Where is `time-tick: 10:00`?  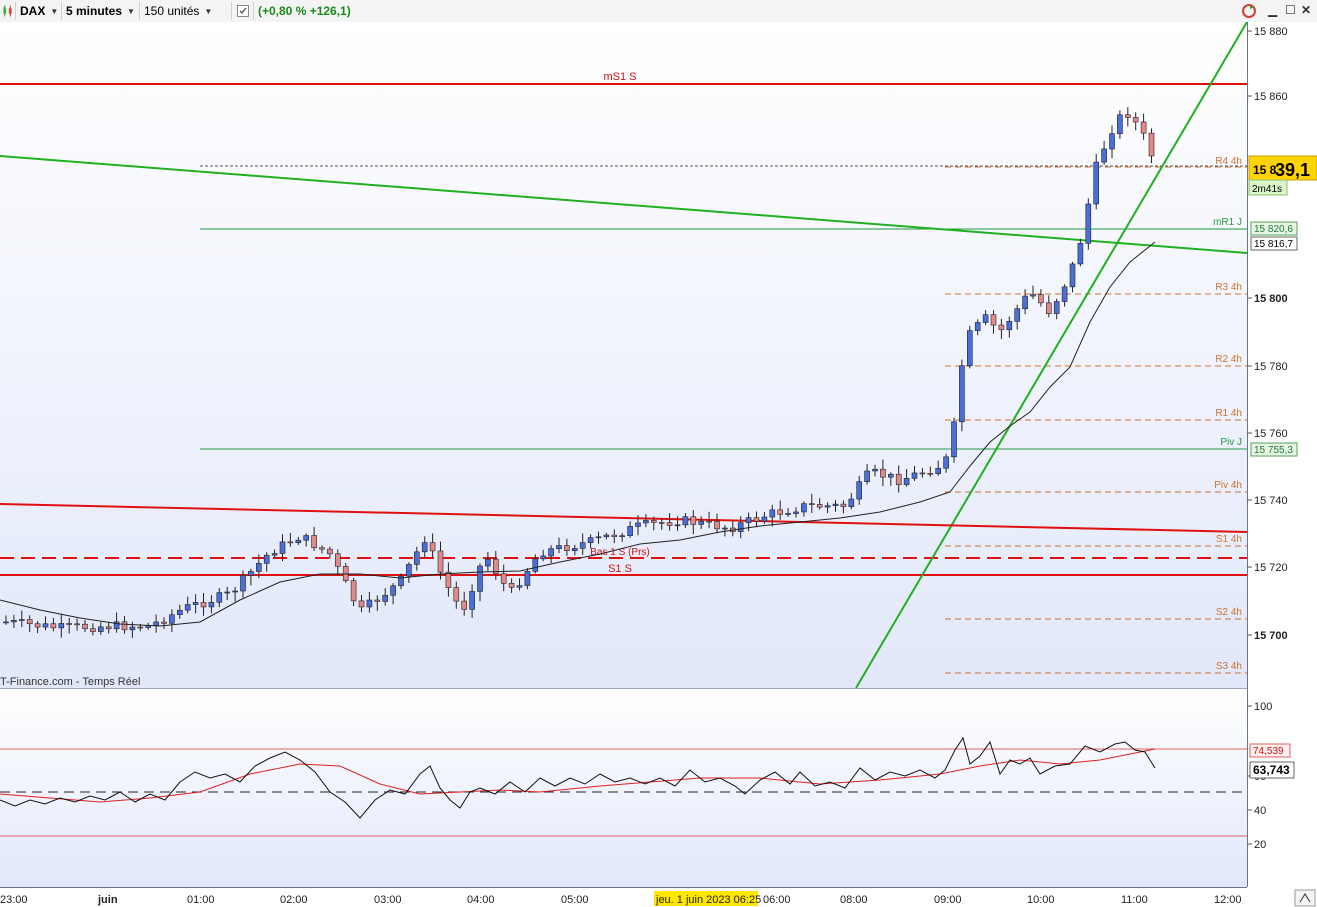 time-tick: 10:00 is located at coordinates (1041, 900).